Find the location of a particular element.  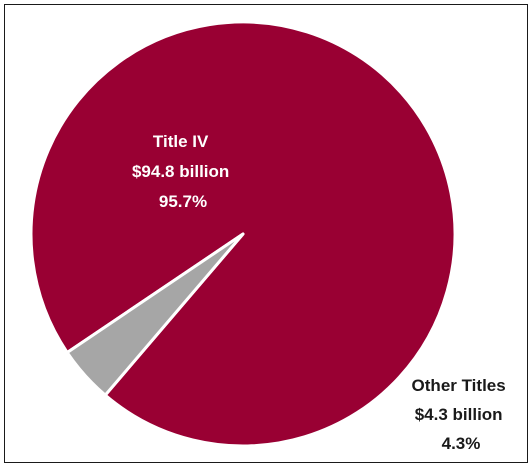

other-titles-name: Other Titles is located at coordinates (459, 385).